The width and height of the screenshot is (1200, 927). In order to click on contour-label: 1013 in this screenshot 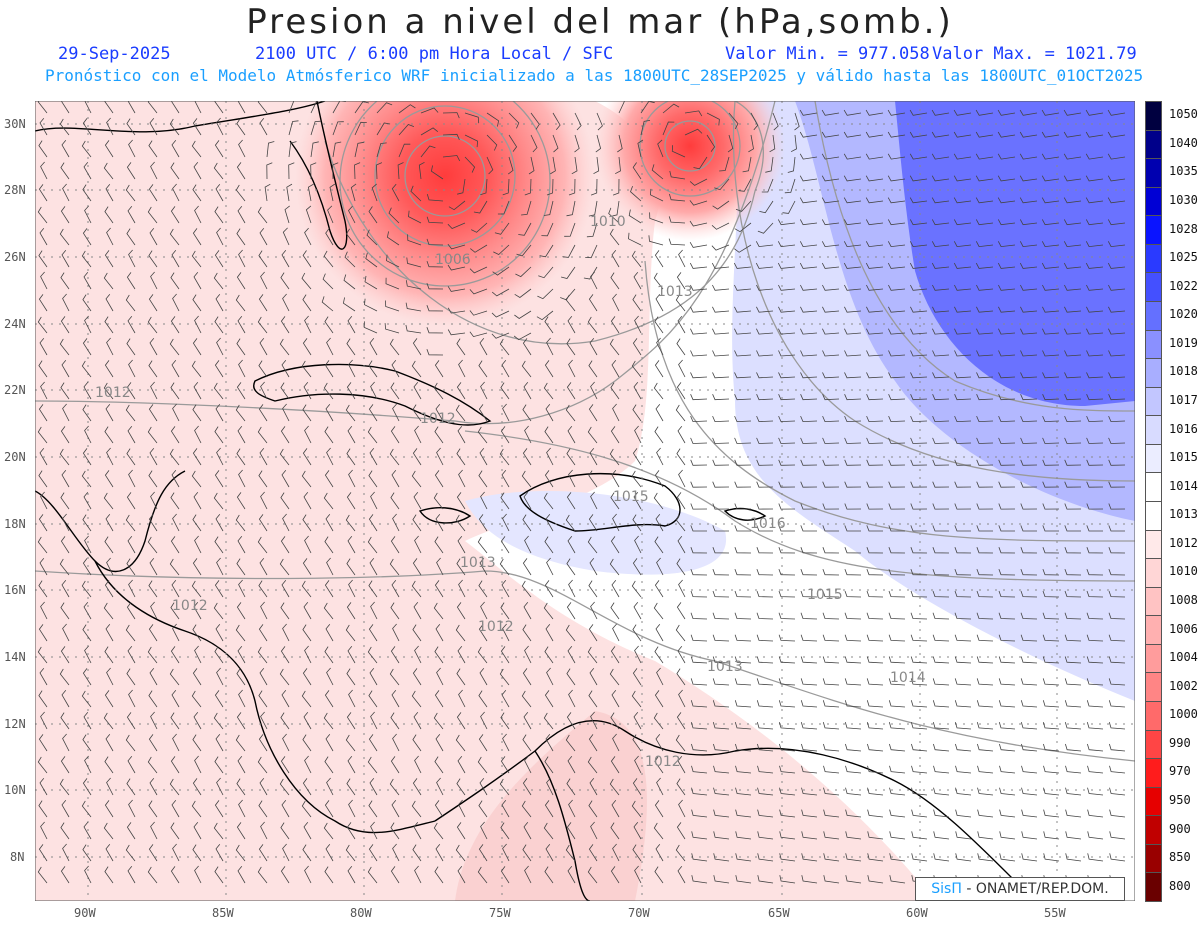, I will do `click(725, 667)`.